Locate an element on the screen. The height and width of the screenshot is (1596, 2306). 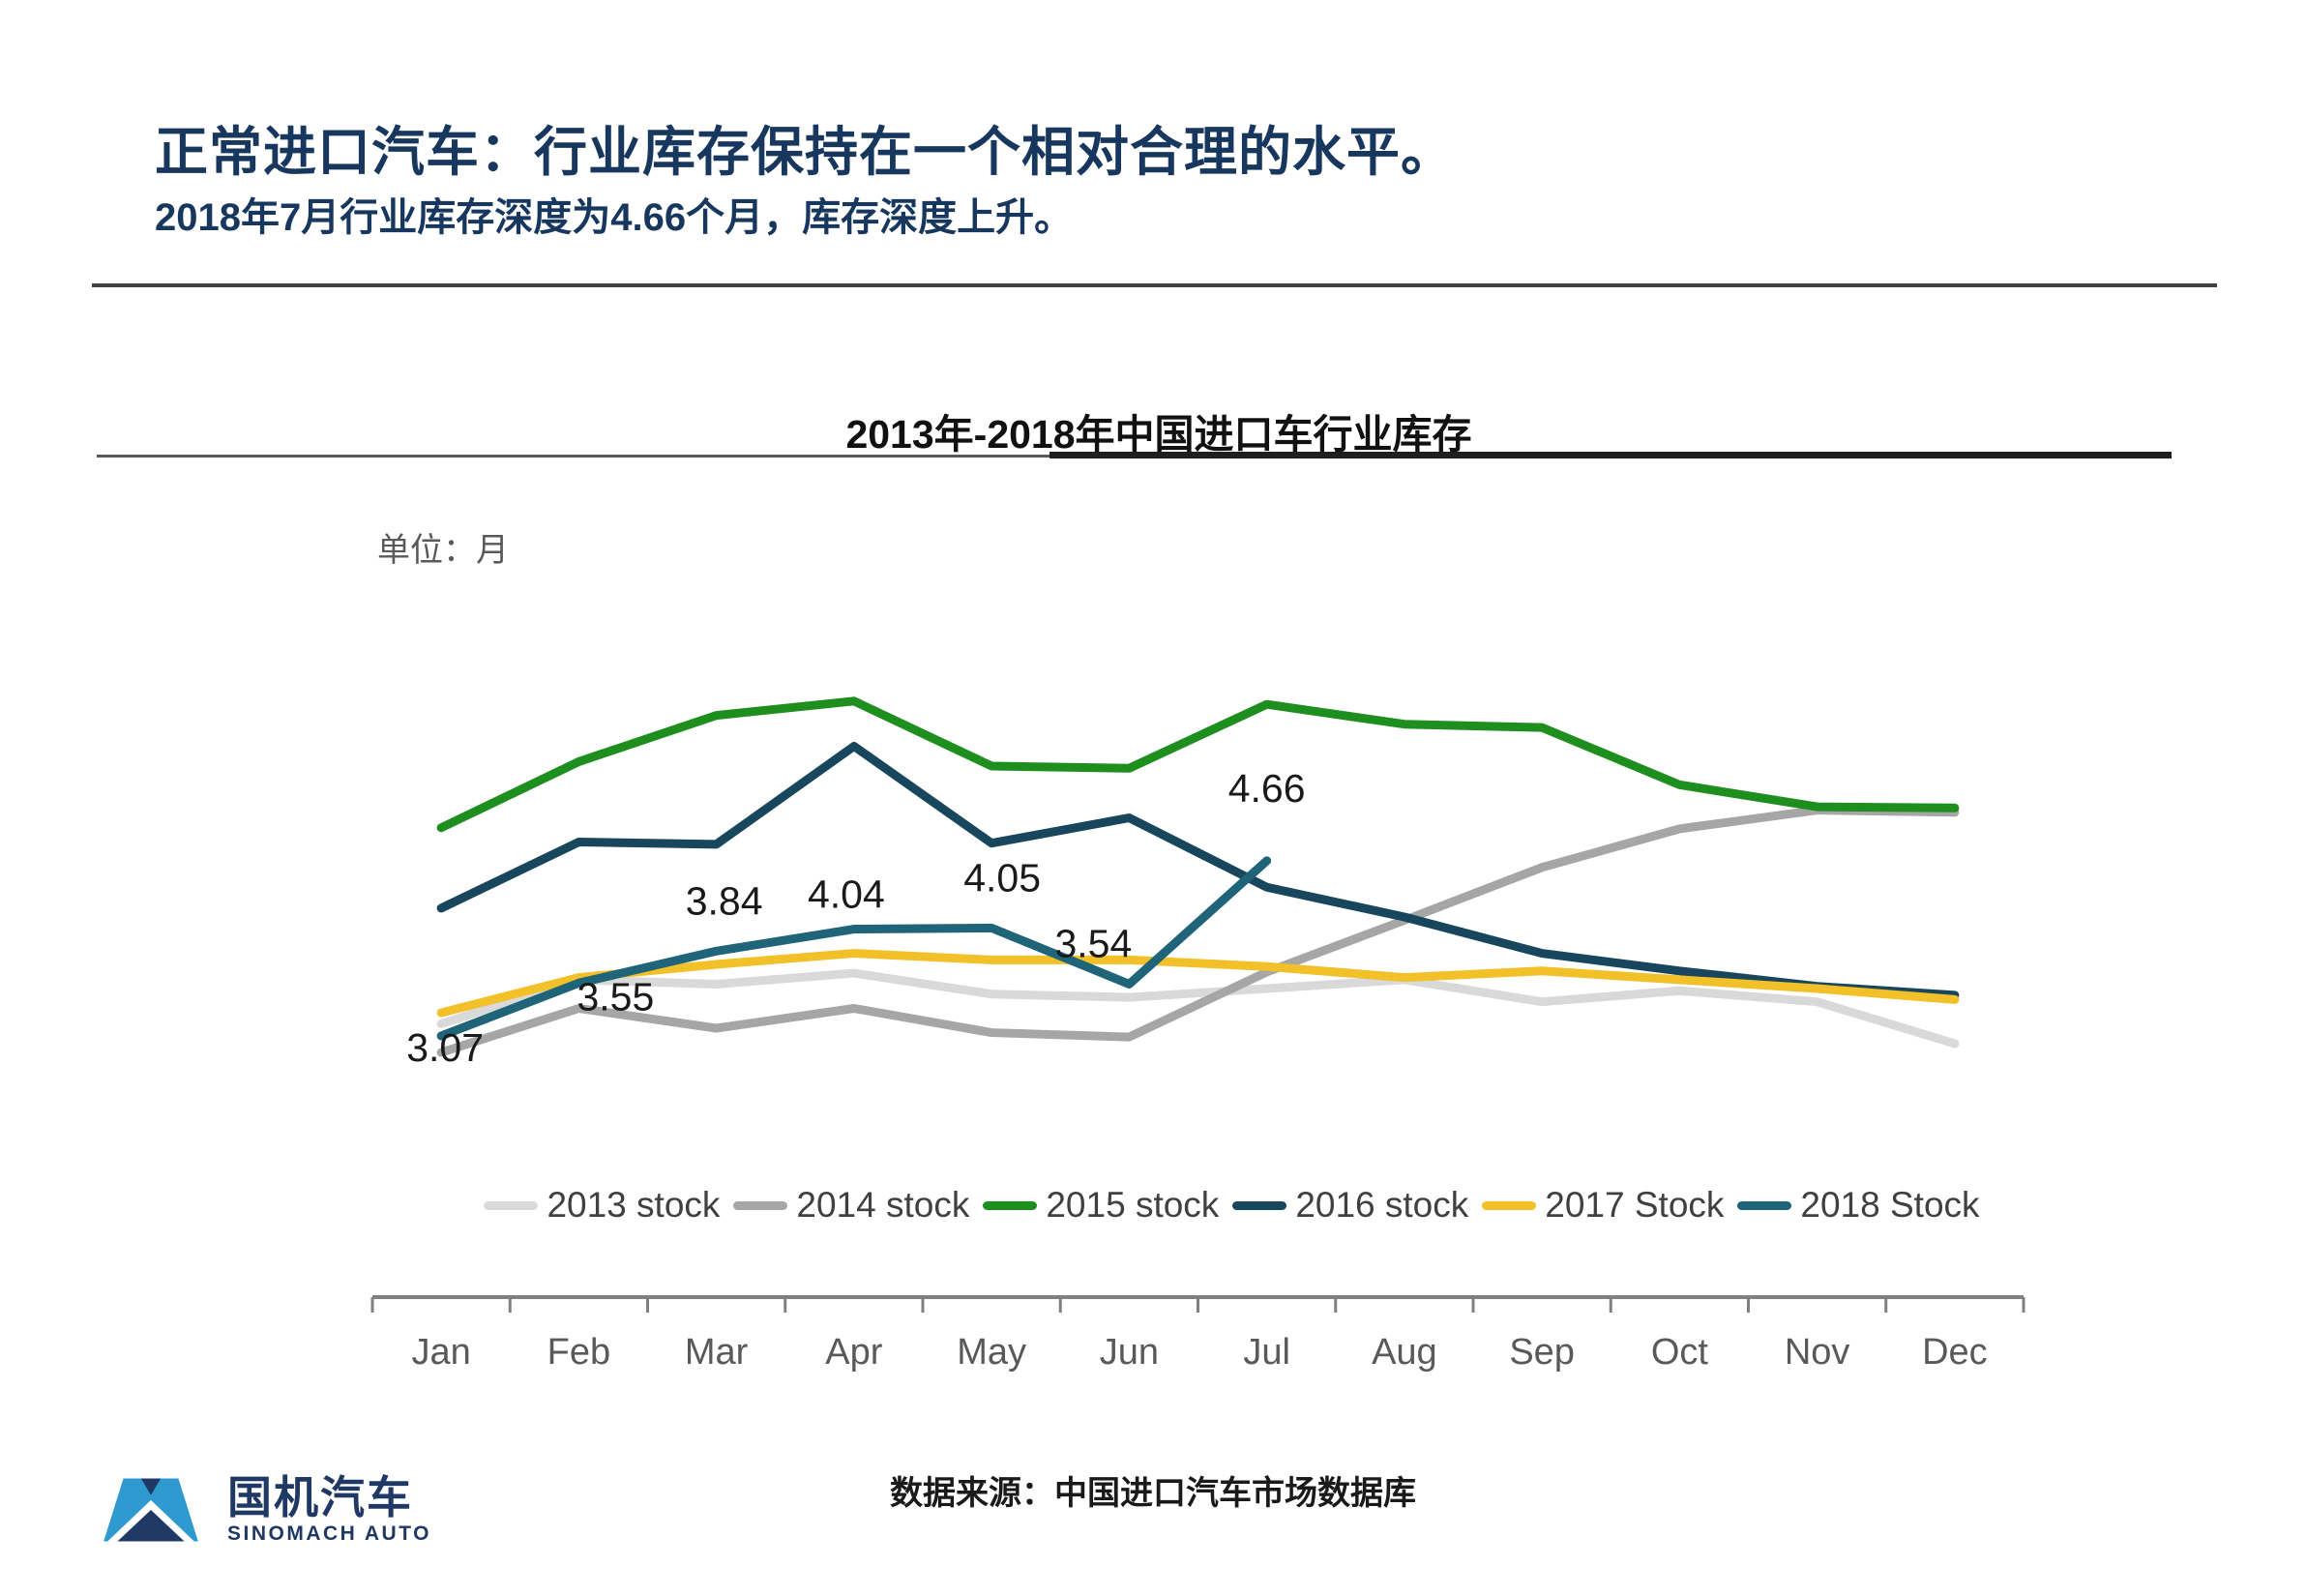
x-axis-label: Dec is located at coordinates (1955, 1352).